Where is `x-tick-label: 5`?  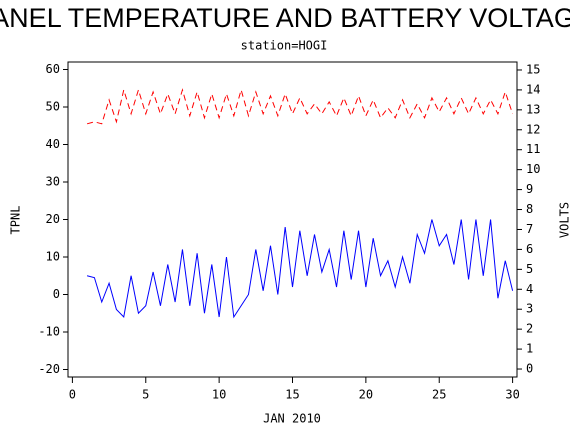 x-tick-label: 5 is located at coordinates (145, 395).